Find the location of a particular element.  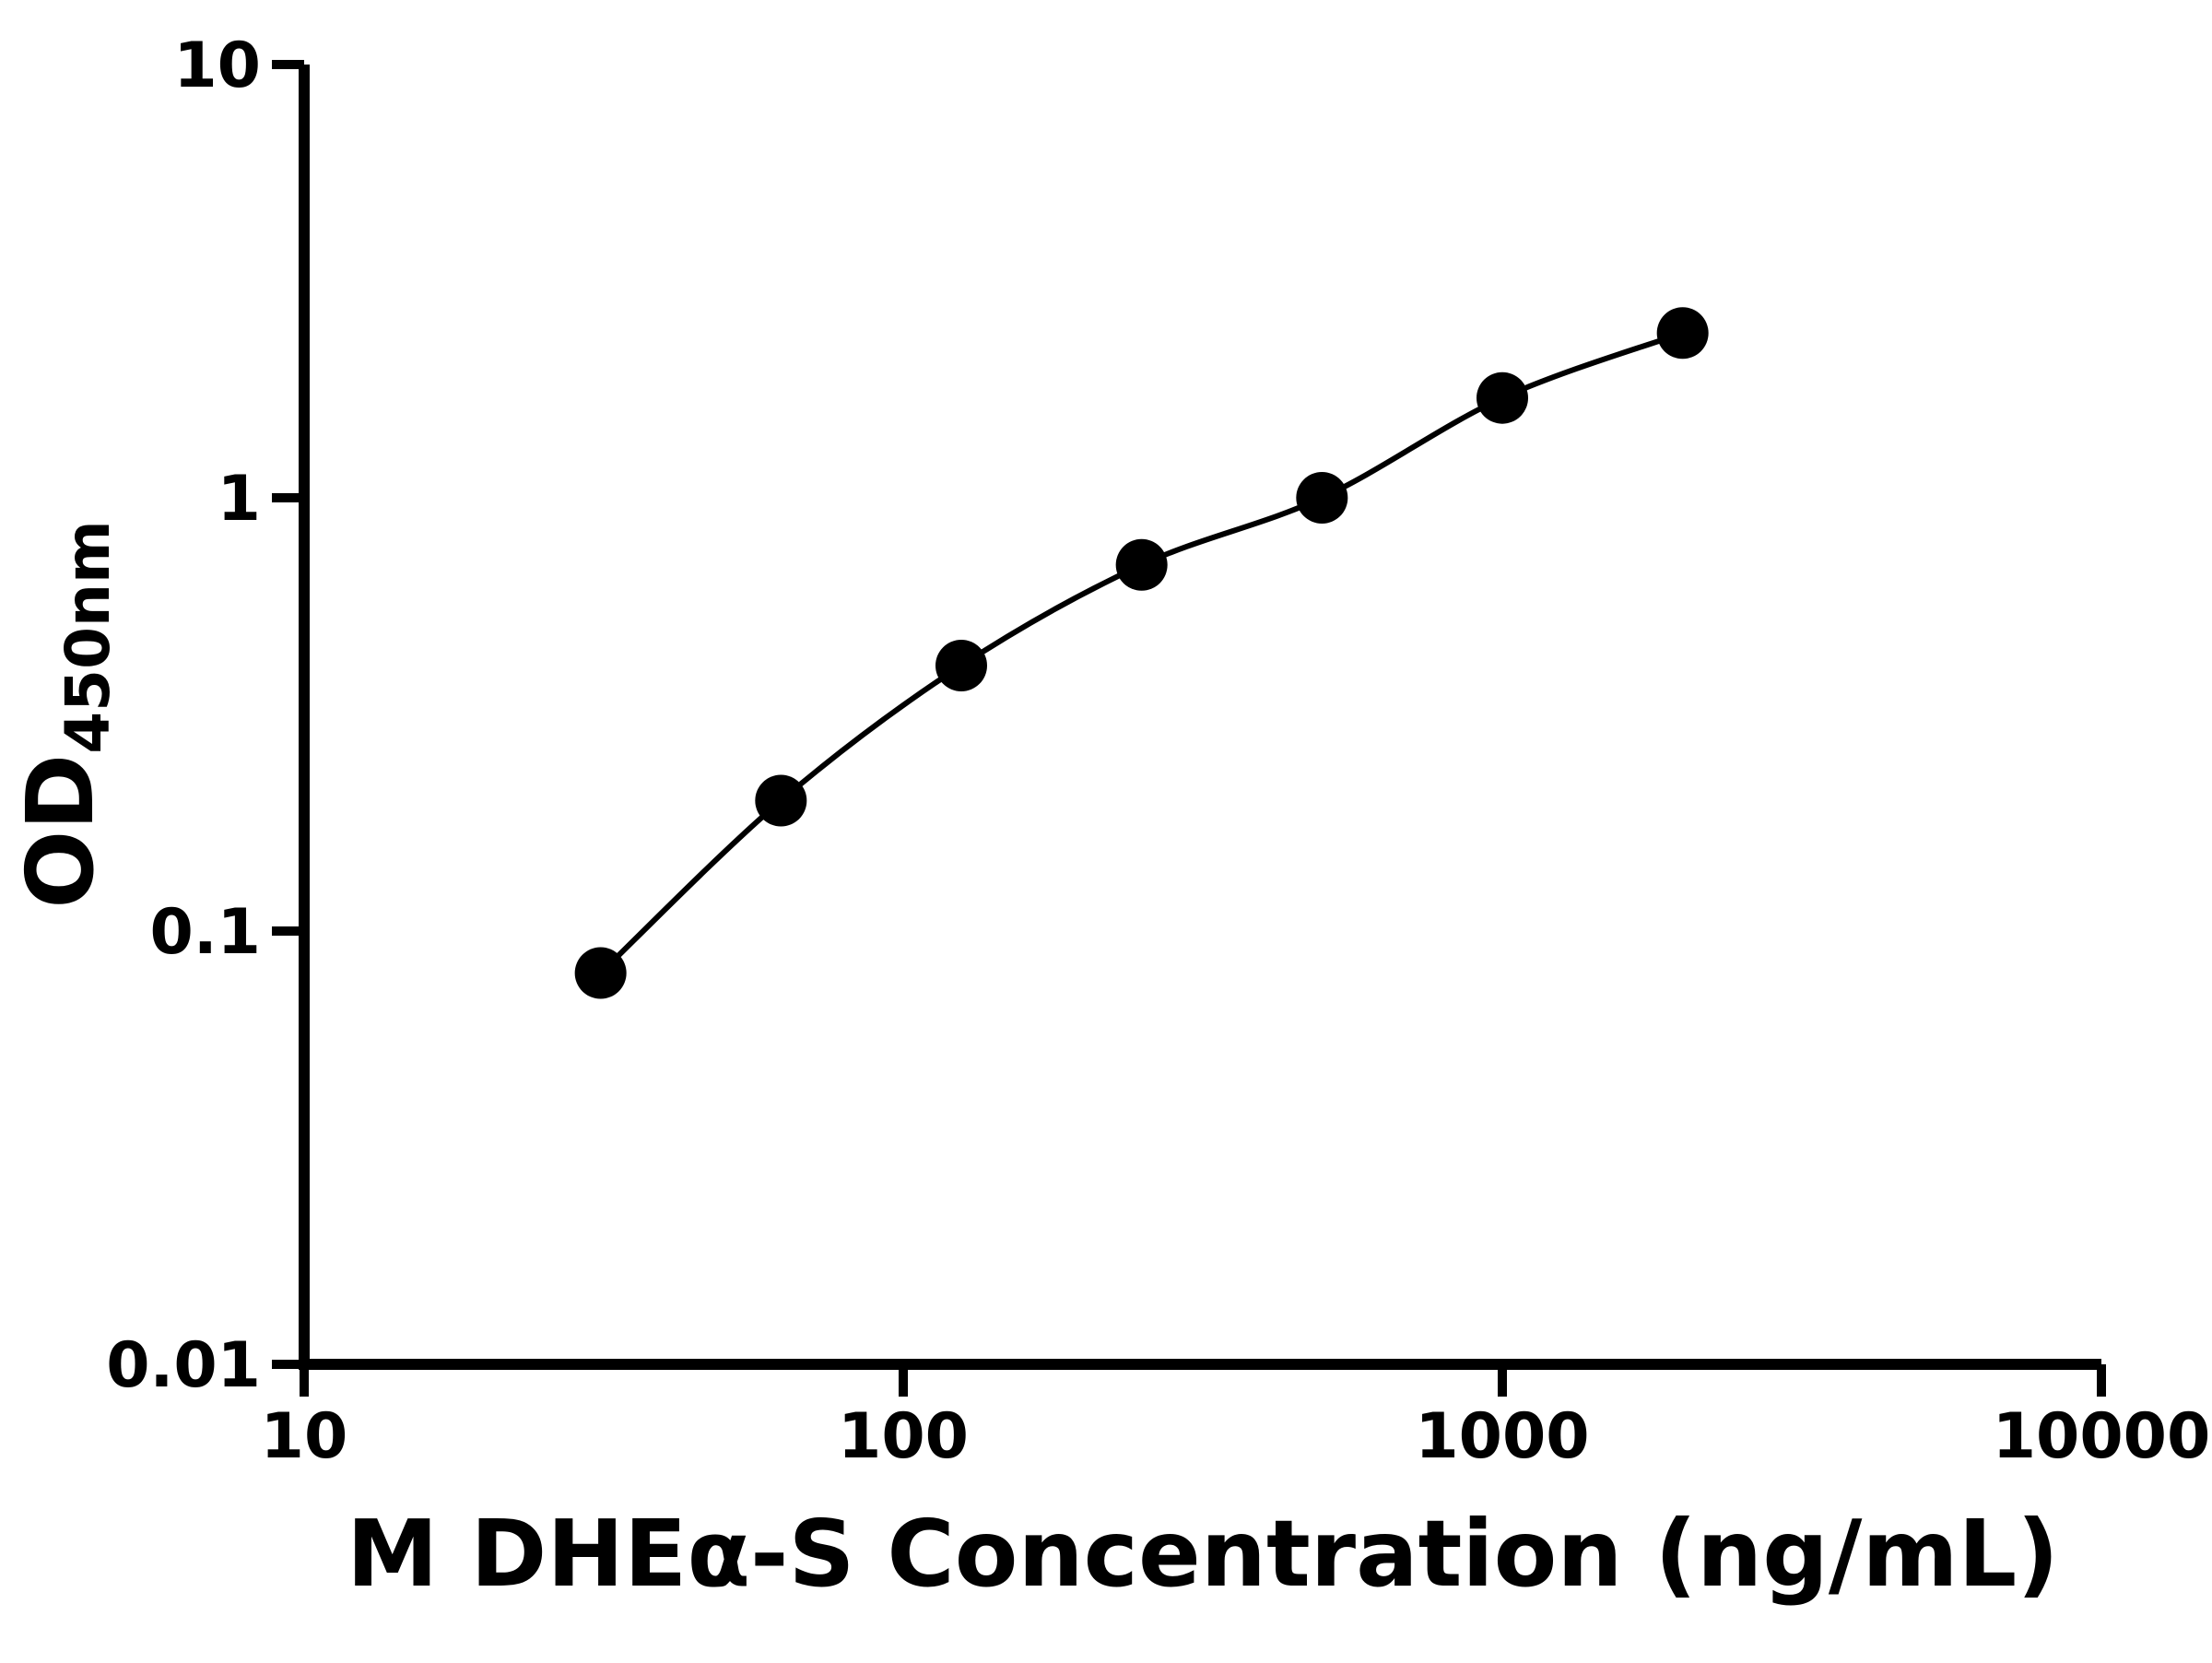

y-tick-label: 0.1 is located at coordinates (205, 932).